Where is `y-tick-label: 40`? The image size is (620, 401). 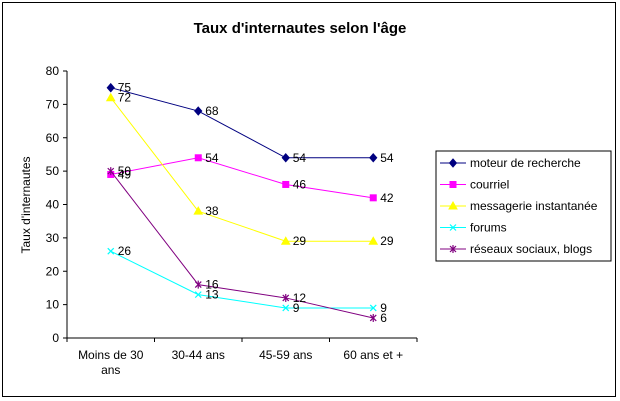
y-tick-label: 40 is located at coordinates (53, 205).